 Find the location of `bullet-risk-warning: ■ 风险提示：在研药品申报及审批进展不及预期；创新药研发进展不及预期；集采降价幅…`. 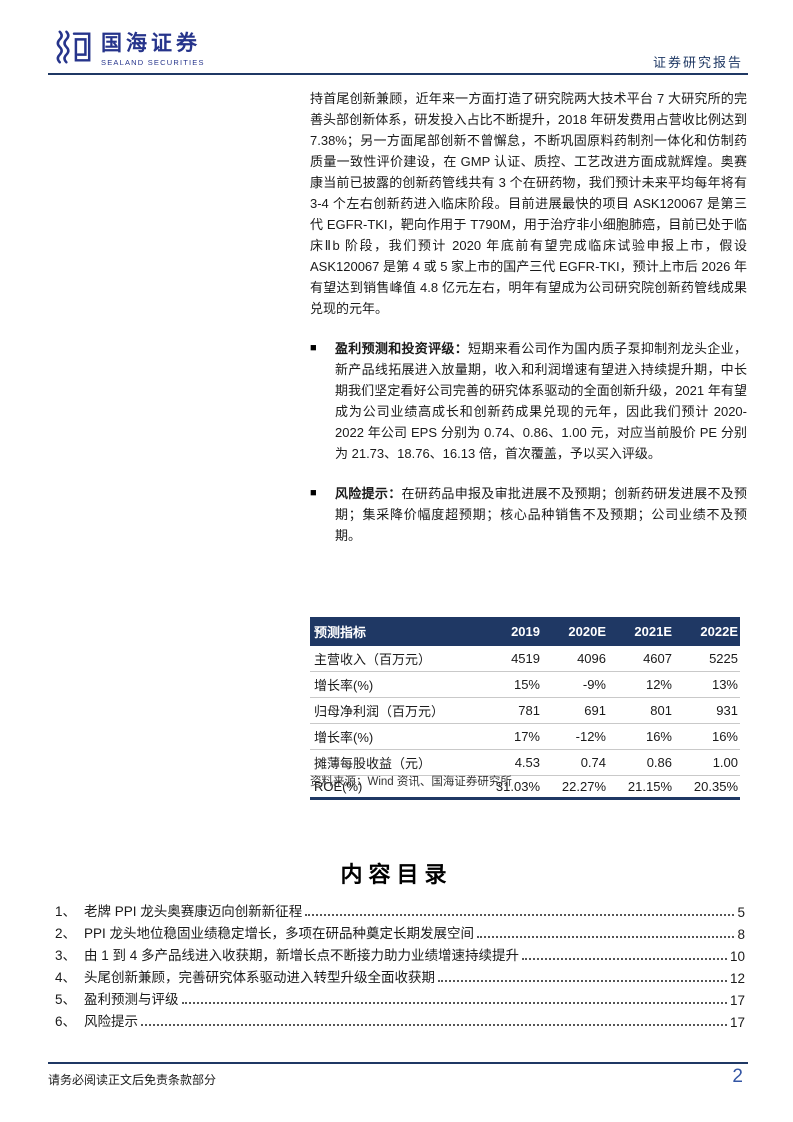

bullet-risk-warning: ■ 风险提示：在研药品申报及审批进展不及预期；创新药研发进展不及预期；集采降价幅… is located at coordinates (528, 514).